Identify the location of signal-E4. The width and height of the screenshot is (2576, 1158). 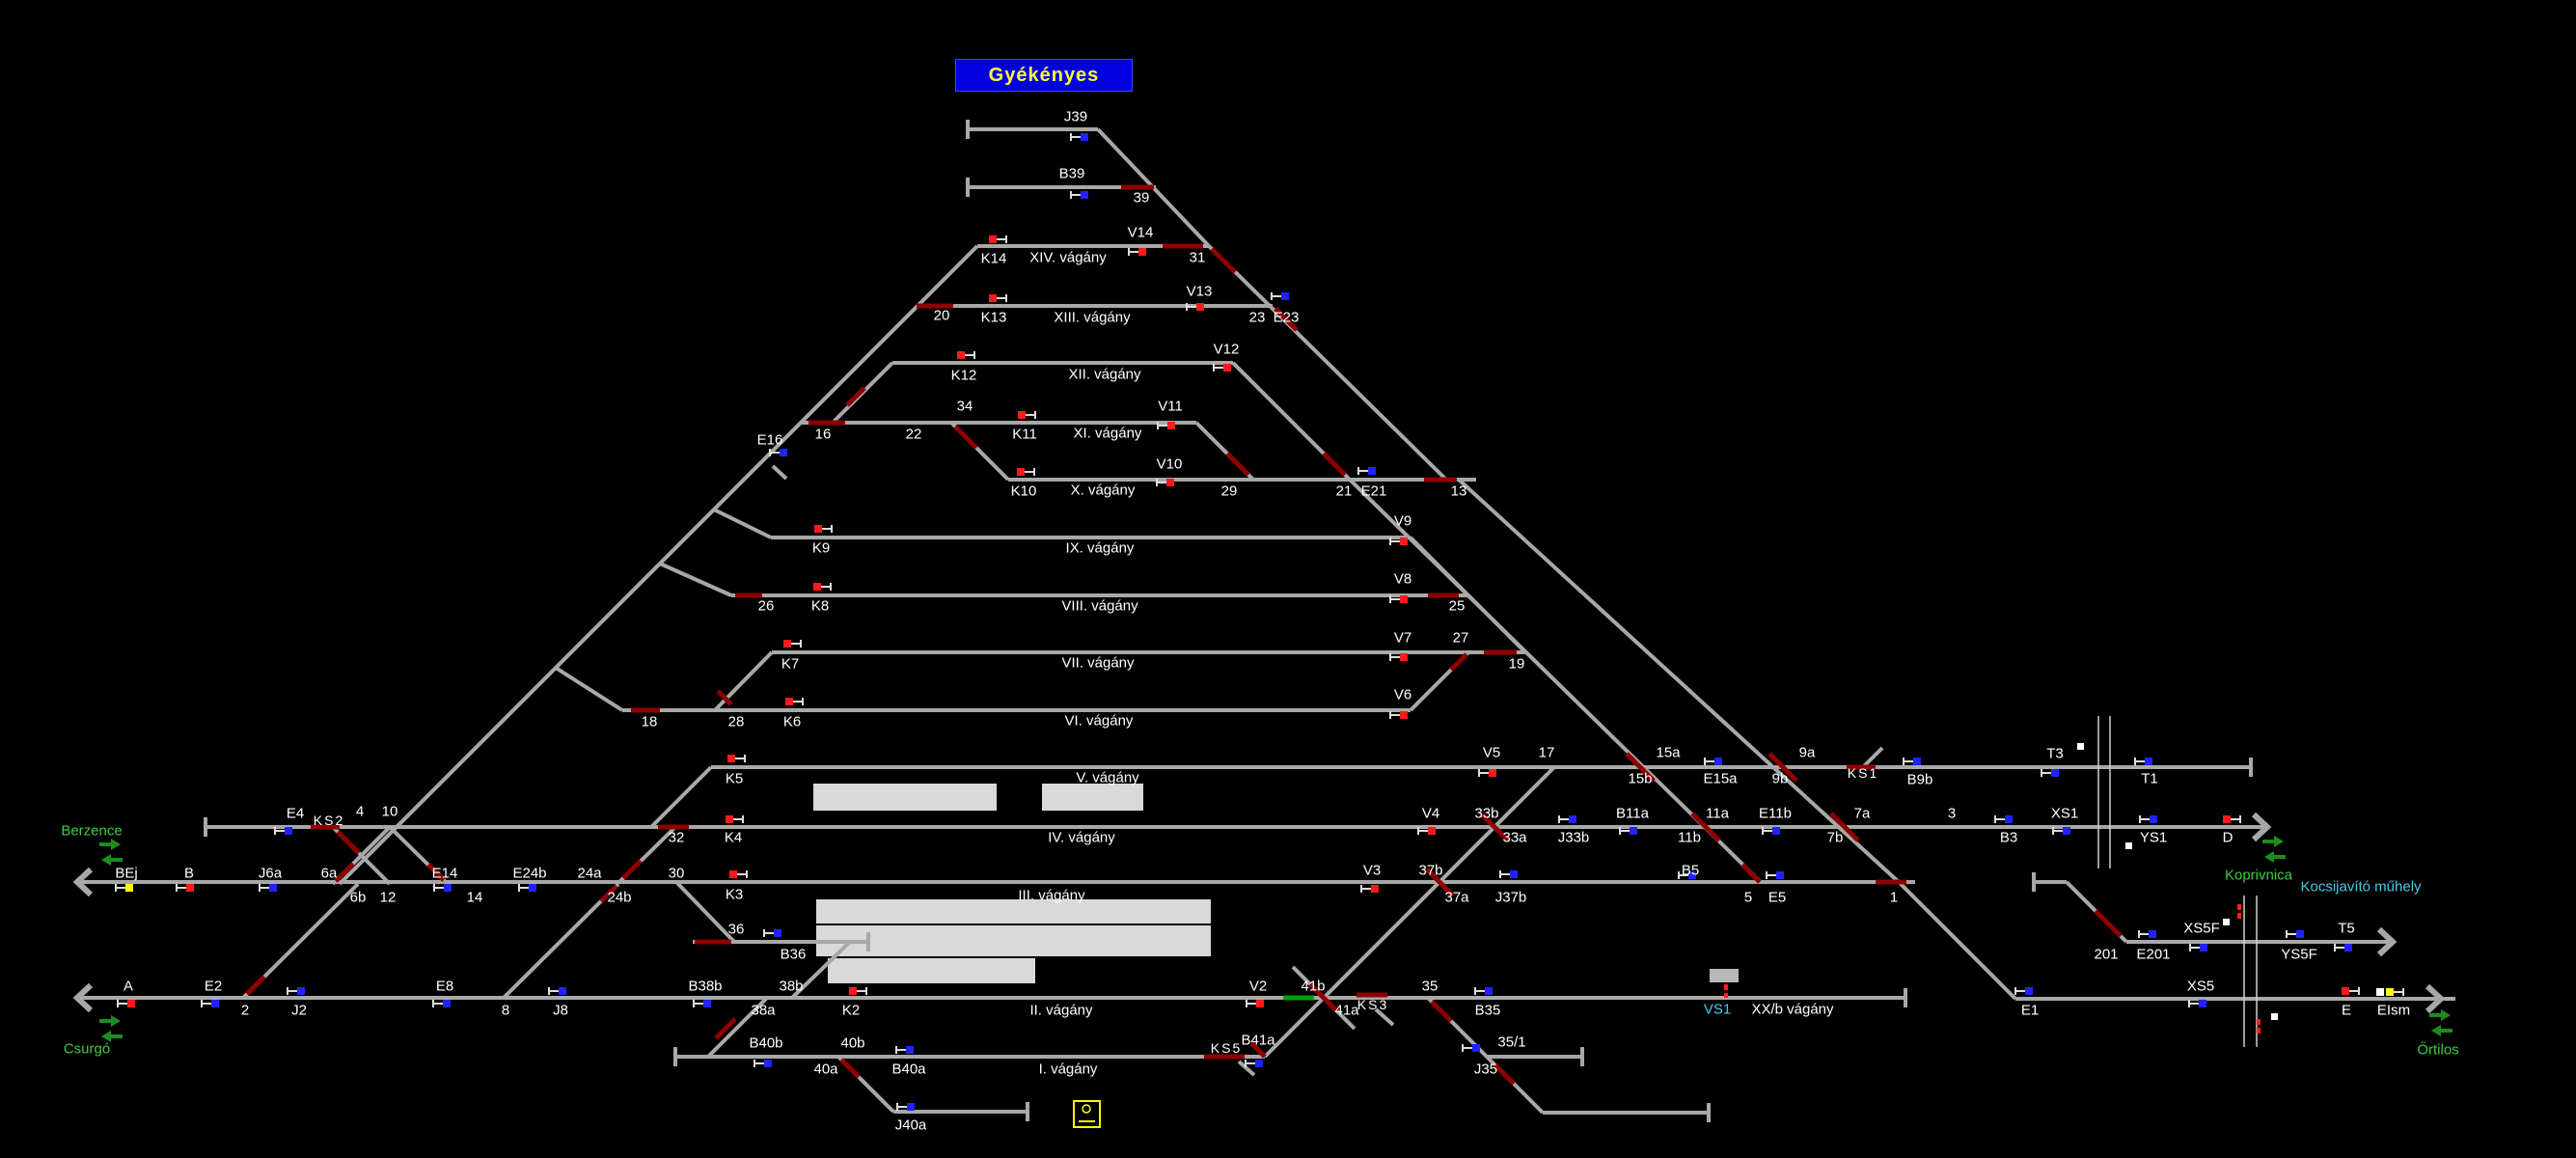
(283, 831).